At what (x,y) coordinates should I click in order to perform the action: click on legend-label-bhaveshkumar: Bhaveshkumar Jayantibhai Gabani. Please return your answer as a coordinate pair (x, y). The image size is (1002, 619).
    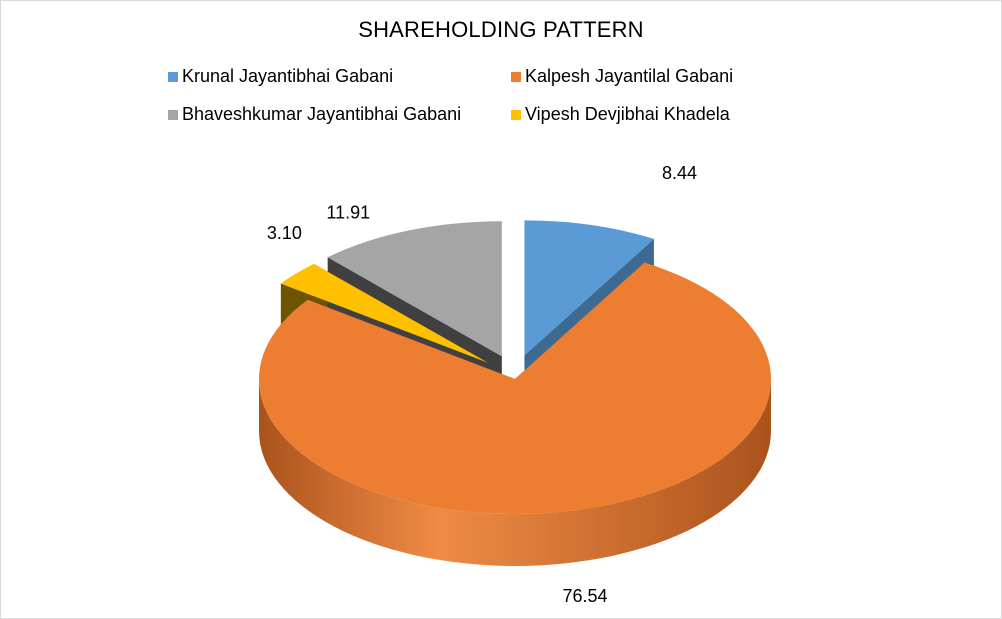
    Looking at the image, I should click on (322, 114).